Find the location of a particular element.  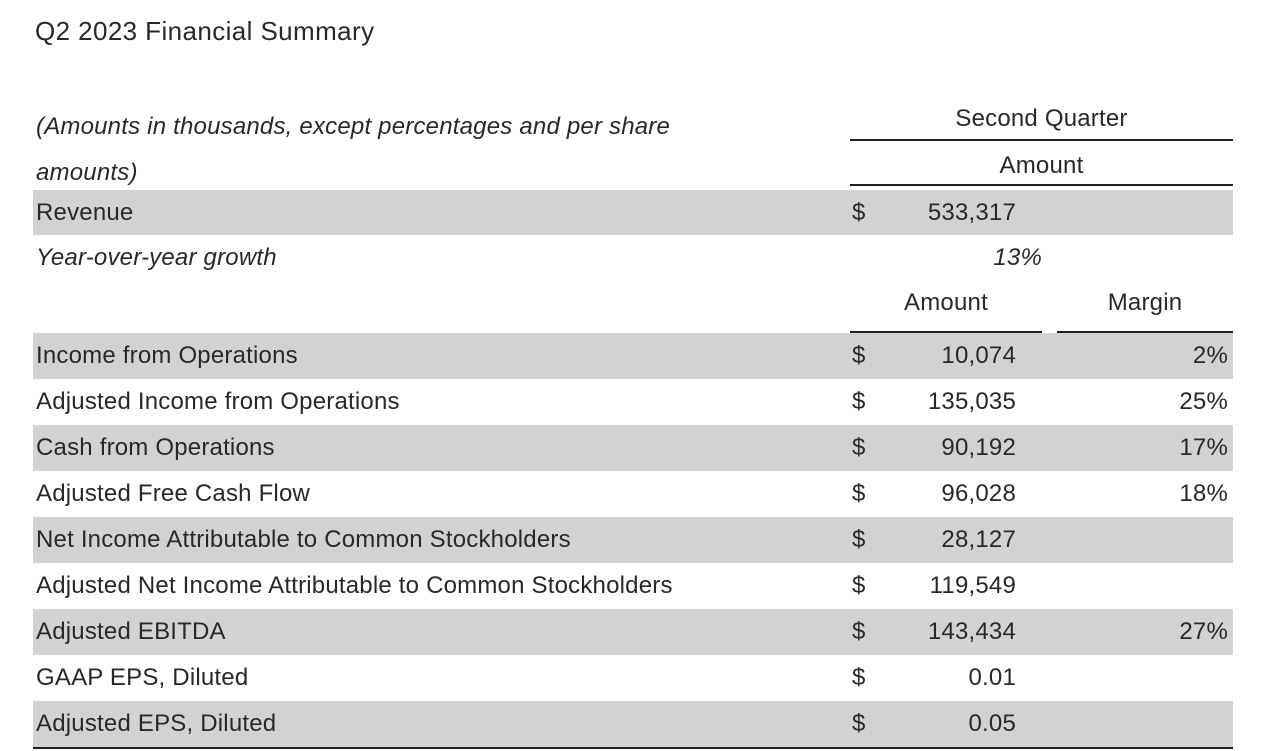

table-row: Adjusted EPS, Diluted $ 0.05 is located at coordinates (633, 724).